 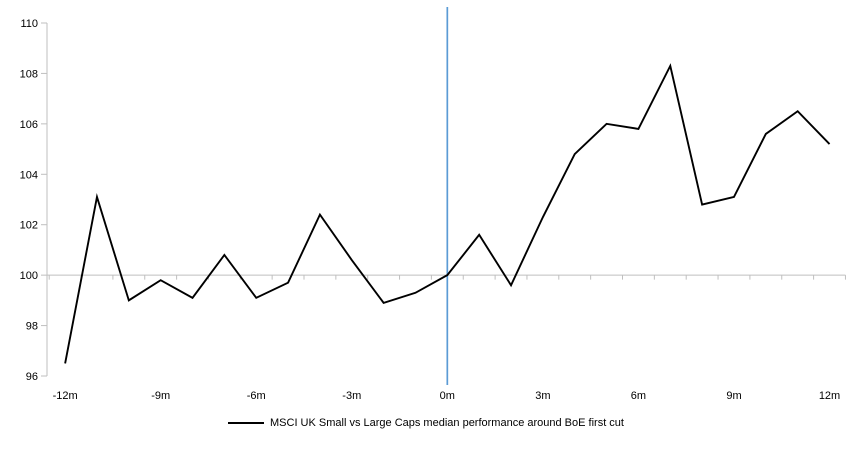 I want to click on x-axis-tick-label: 6m, so click(x=638, y=396).